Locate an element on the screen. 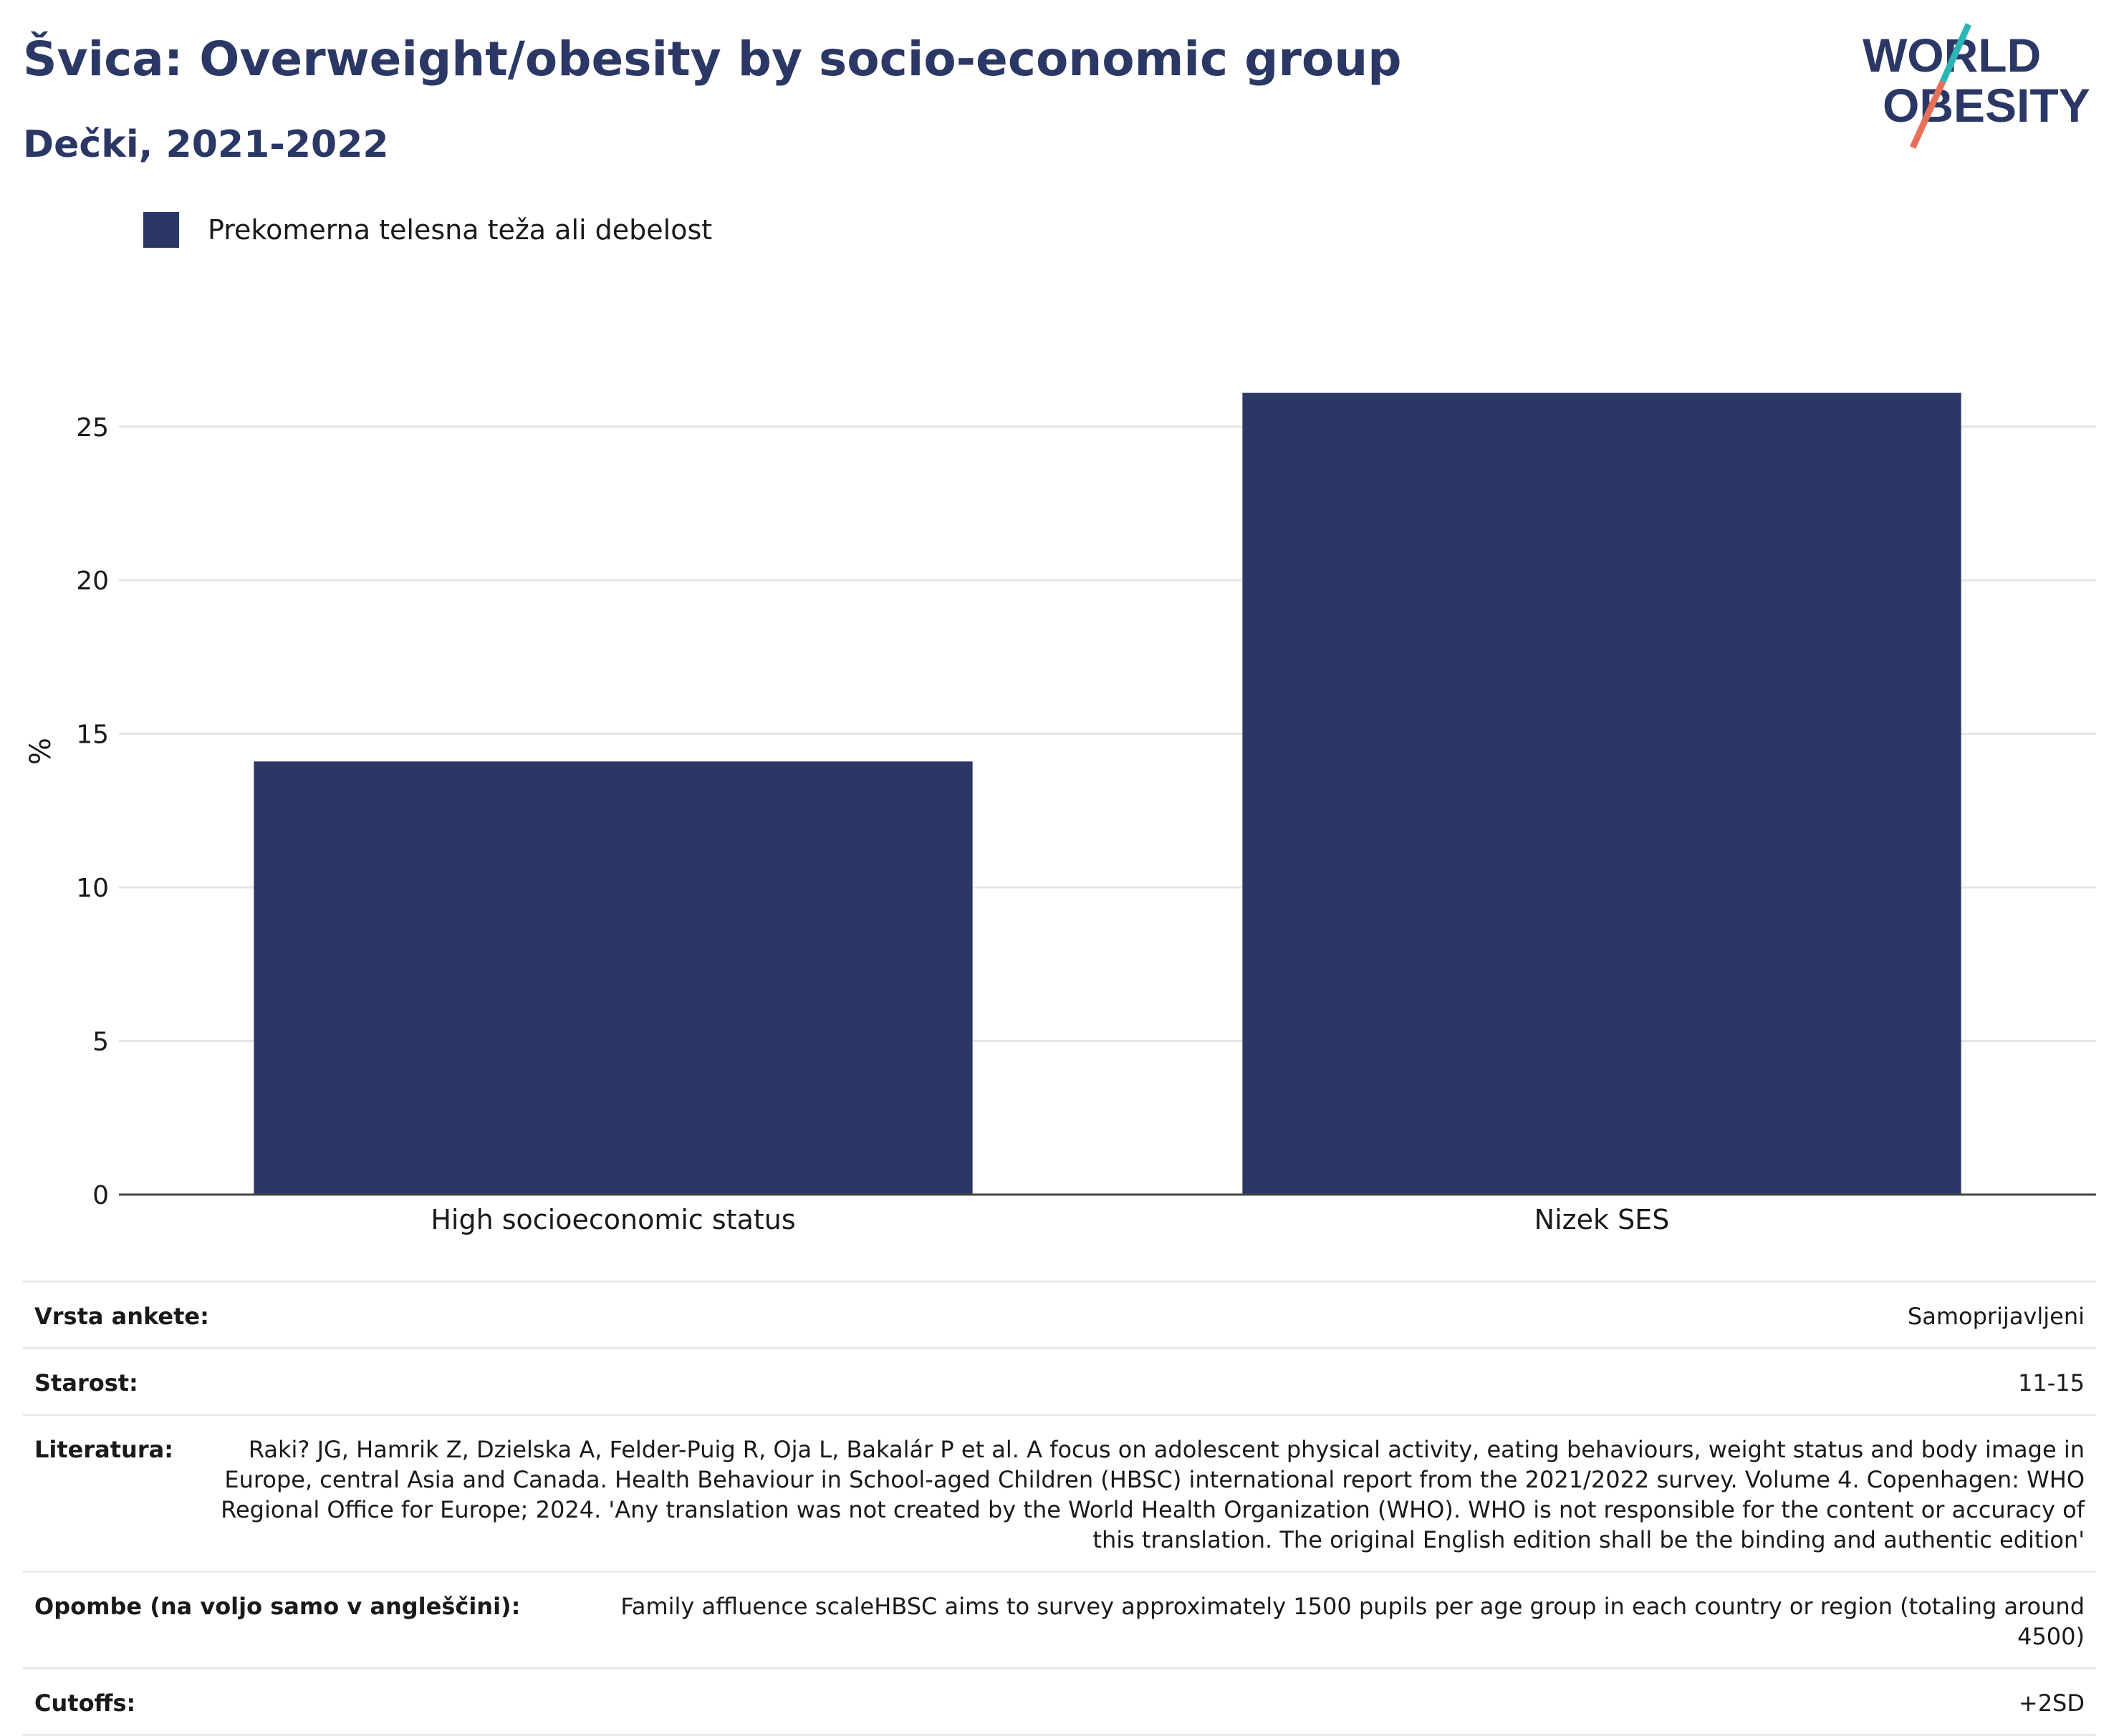 The width and height of the screenshot is (2119, 1736). info-value: 11-15 is located at coordinates (2052, 1383).